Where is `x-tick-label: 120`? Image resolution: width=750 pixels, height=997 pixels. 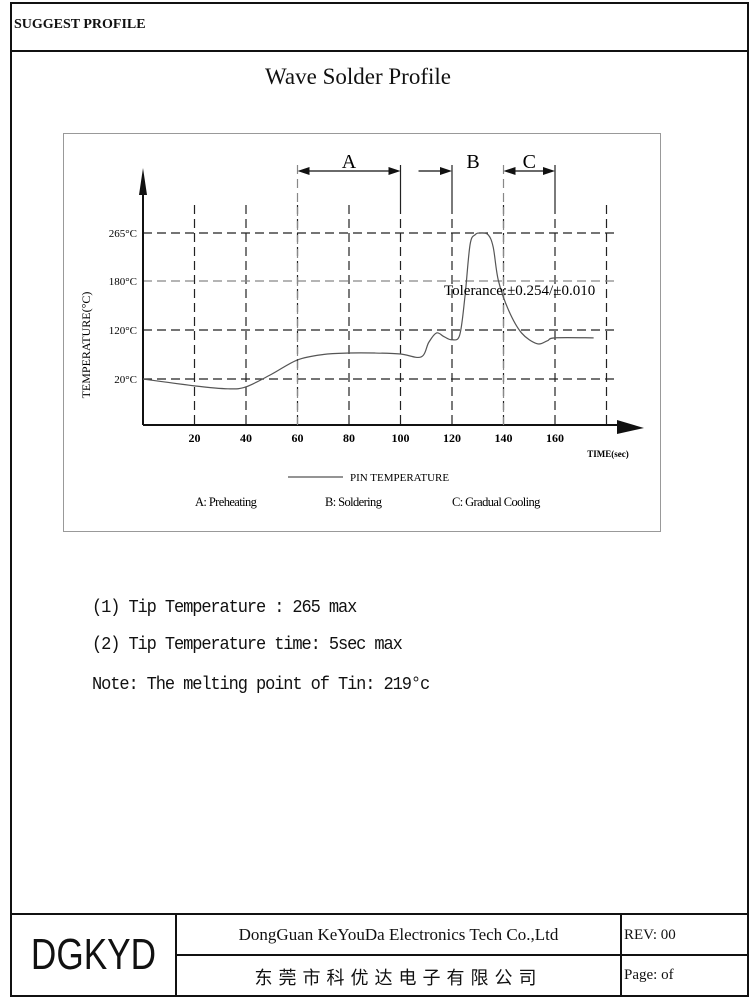
x-tick-label: 120 is located at coordinates (452, 438).